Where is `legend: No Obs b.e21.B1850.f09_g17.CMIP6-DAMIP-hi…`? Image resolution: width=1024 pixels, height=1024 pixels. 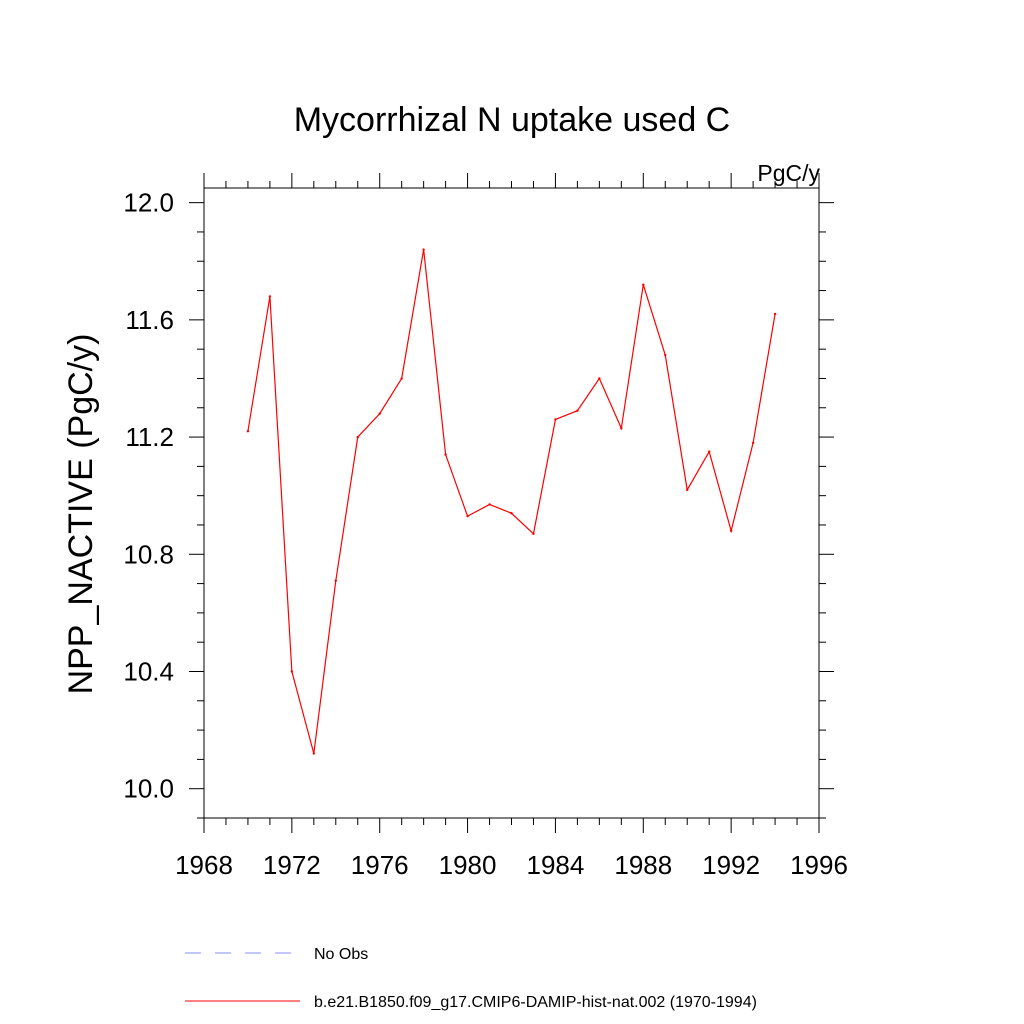
legend: No Obs b.e21.B1850.f09_g17.CMIP6-DAMIP-hi… is located at coordinates (471, 978).